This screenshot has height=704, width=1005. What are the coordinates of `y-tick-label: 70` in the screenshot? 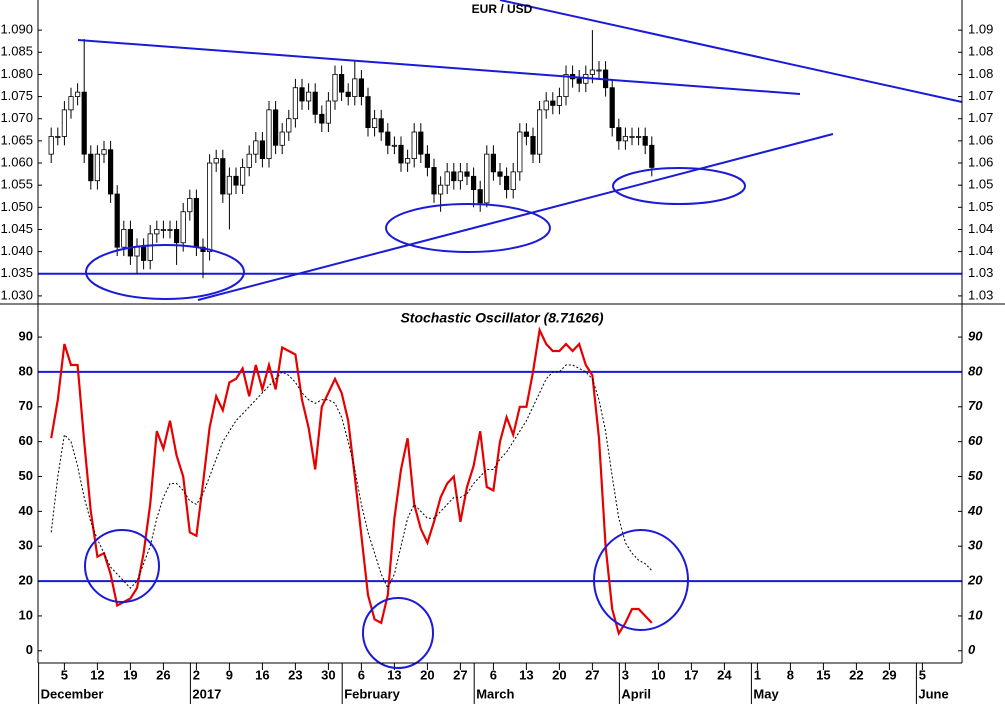 It's located at (26, 405).